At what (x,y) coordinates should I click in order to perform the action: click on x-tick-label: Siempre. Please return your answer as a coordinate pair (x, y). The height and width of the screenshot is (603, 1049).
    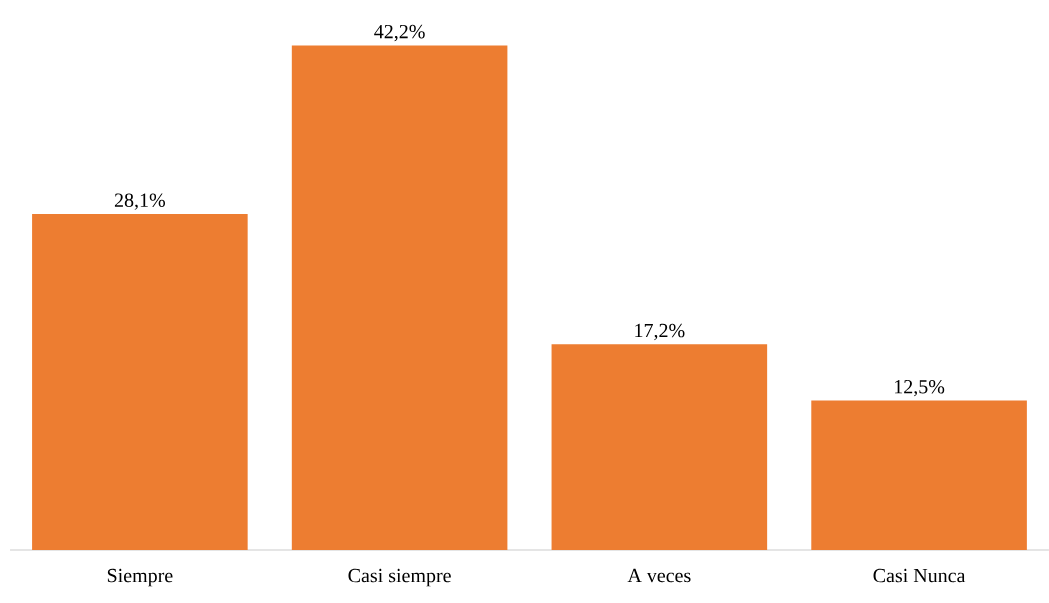
    Looking at the image, I should click on (140, 577).